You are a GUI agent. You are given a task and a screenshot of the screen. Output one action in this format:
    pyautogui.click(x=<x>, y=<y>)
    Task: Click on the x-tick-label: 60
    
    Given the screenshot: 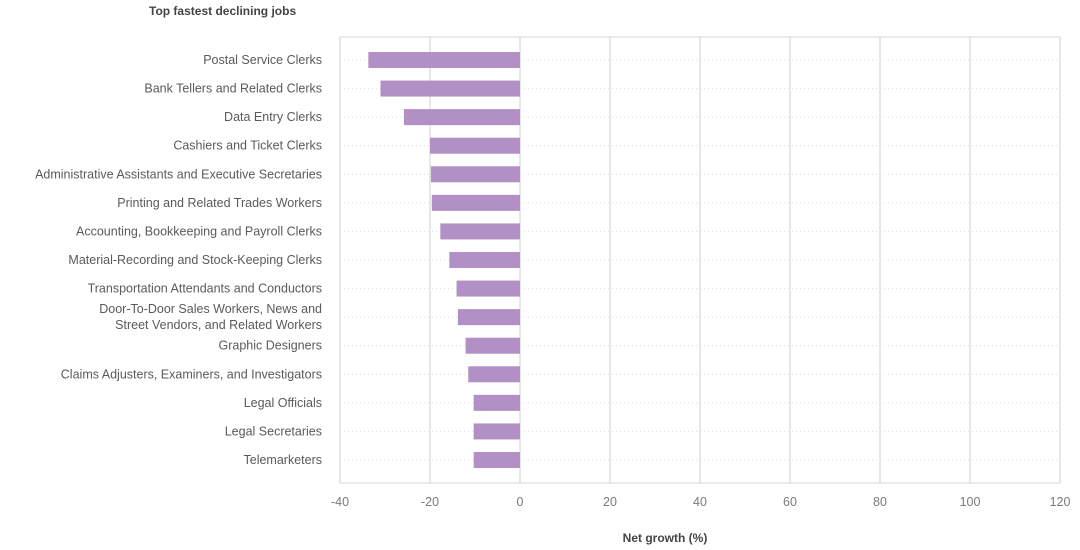 What is the action you would take?
    pyautogui.click(x=790, y=502)
    